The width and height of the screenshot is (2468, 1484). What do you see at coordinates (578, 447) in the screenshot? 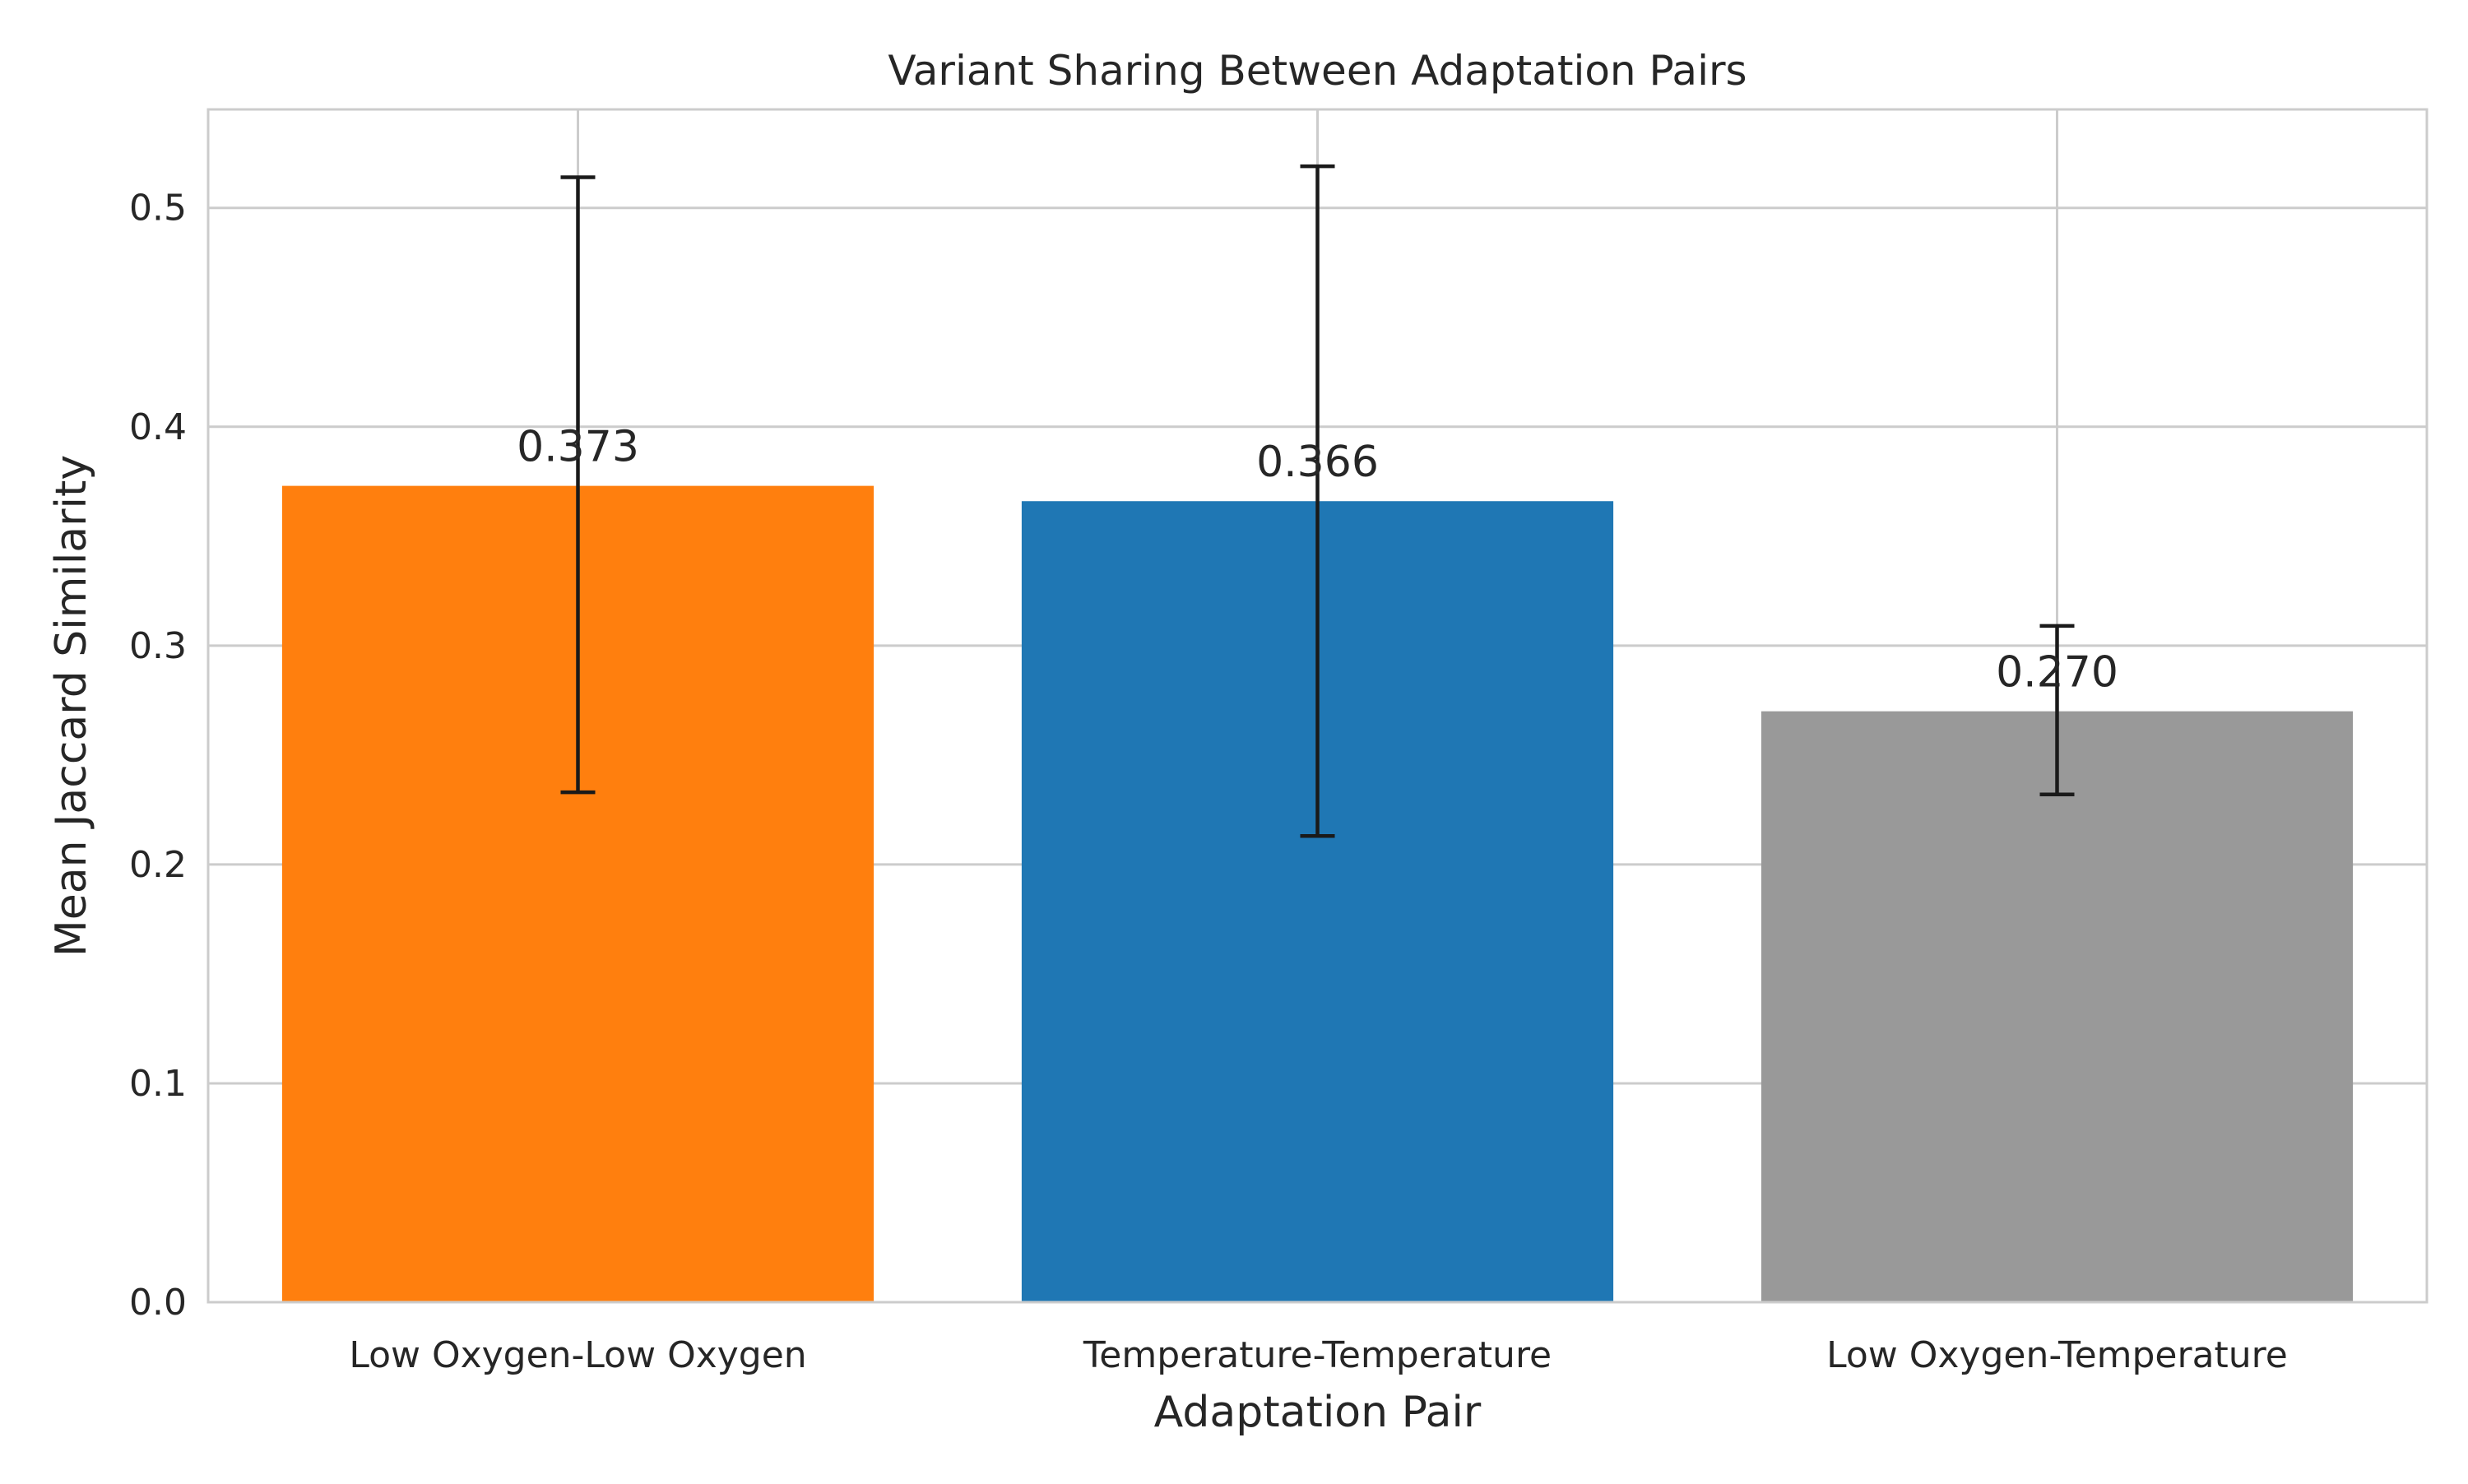
I see `data-label: 0.373` at bounding box center [578, 447].